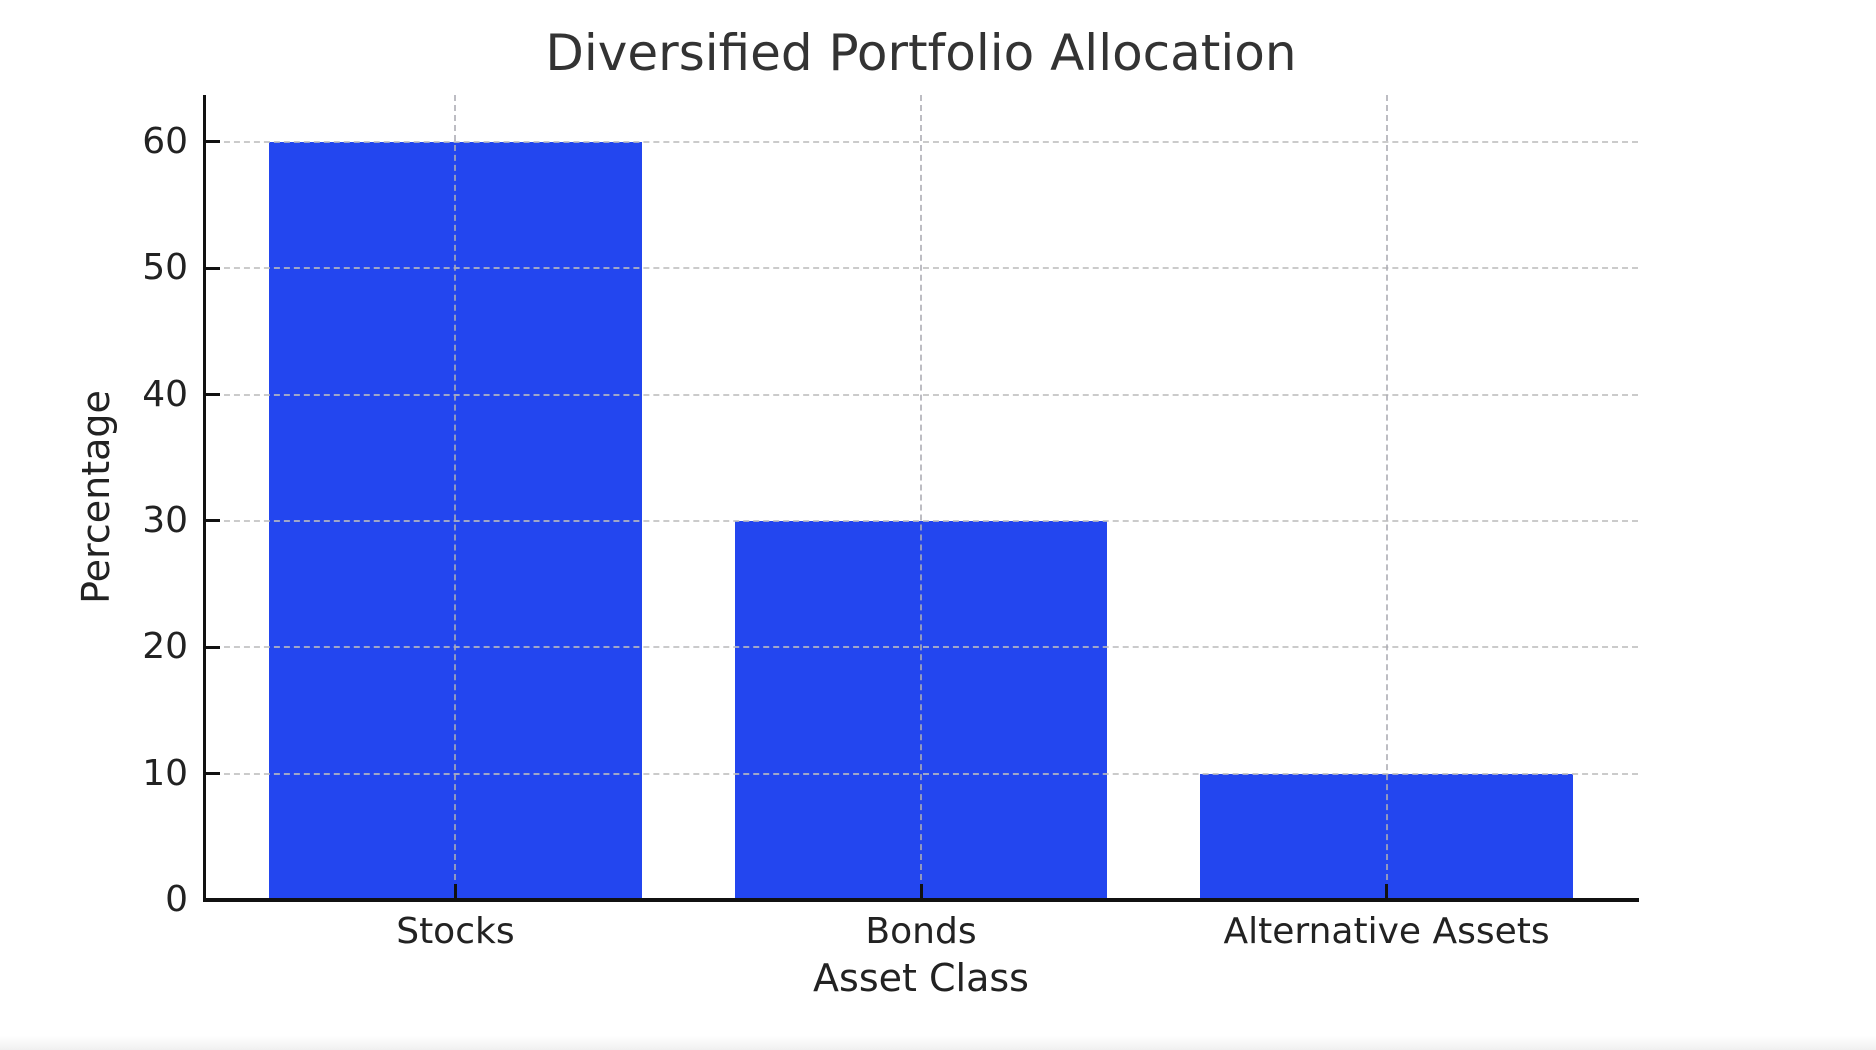 The image size is (1876, 1050). I want to click on y-tick-label-60: 60, so click(165, 141).